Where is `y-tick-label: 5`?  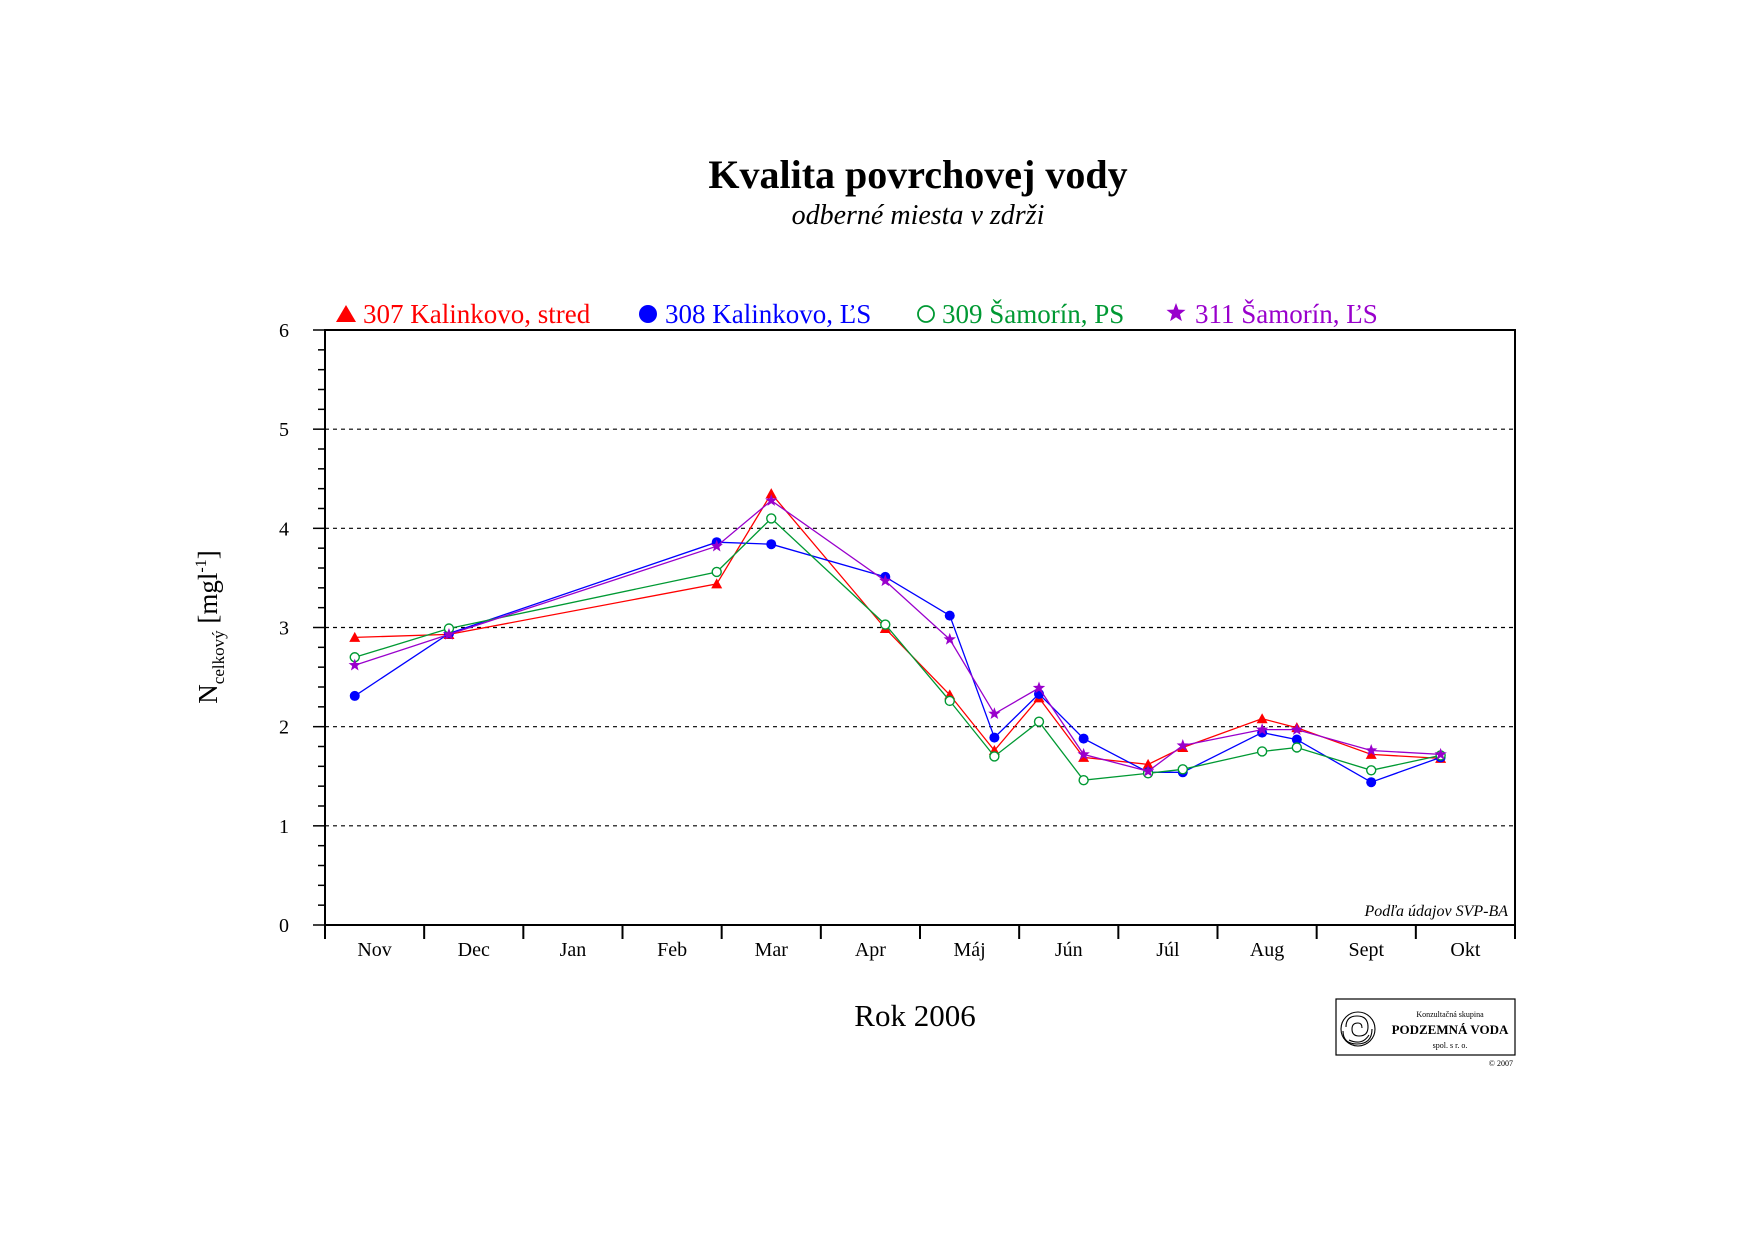 y-tick-label: 5 is located at coordinates (284, 430).